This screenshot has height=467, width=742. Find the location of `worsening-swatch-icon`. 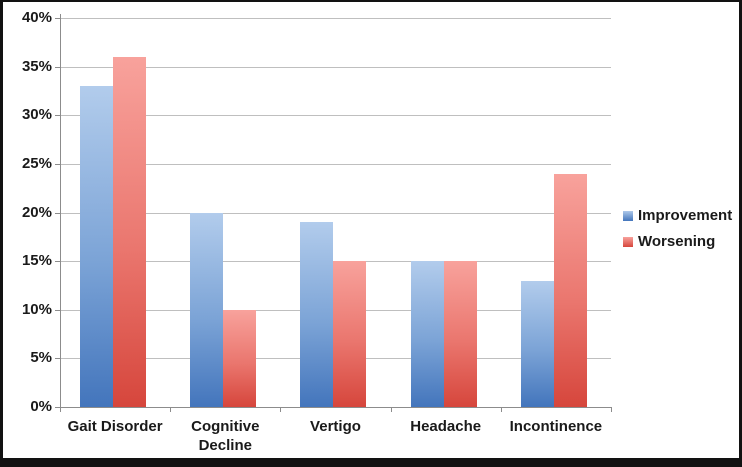

worsening-swatch-icon is located at coordinates (628, 241).